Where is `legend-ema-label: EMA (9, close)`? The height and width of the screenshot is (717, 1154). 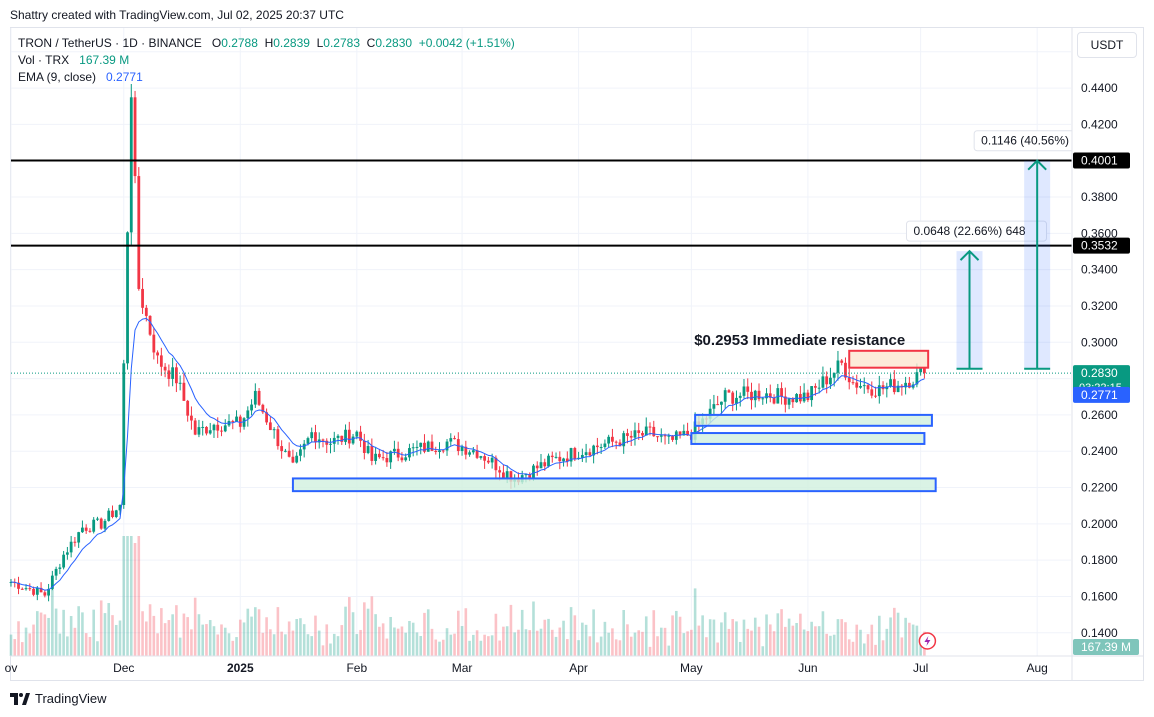
legend-ema-label: EMA (9, close) is located at coordinates (57, 77).